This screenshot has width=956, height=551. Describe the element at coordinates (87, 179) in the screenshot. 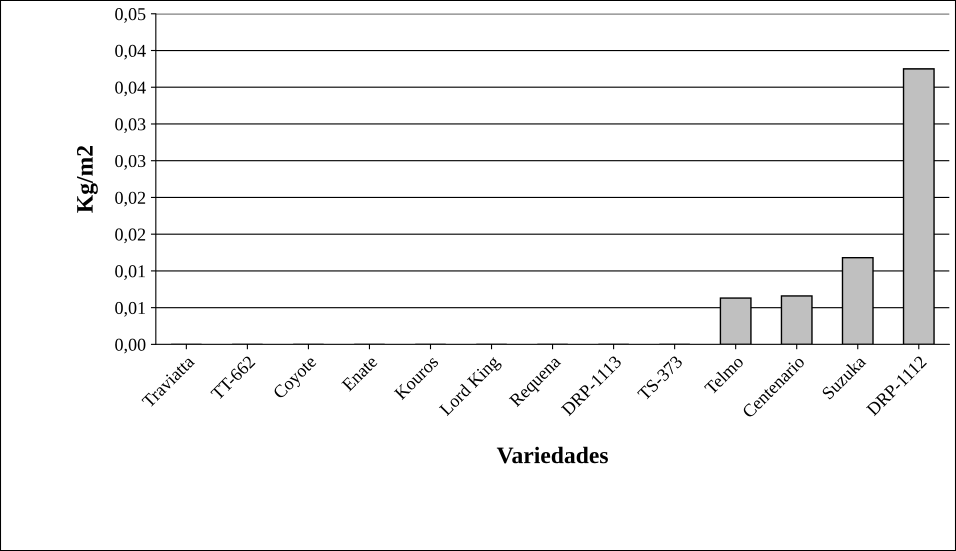

I see `y-axis-title: Kg/m2` at that location.